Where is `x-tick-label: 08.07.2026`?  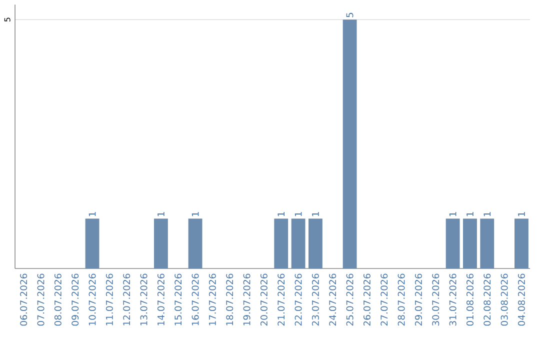
x-tick-label: 08.07.2026 is located at coordinates (58, 300).